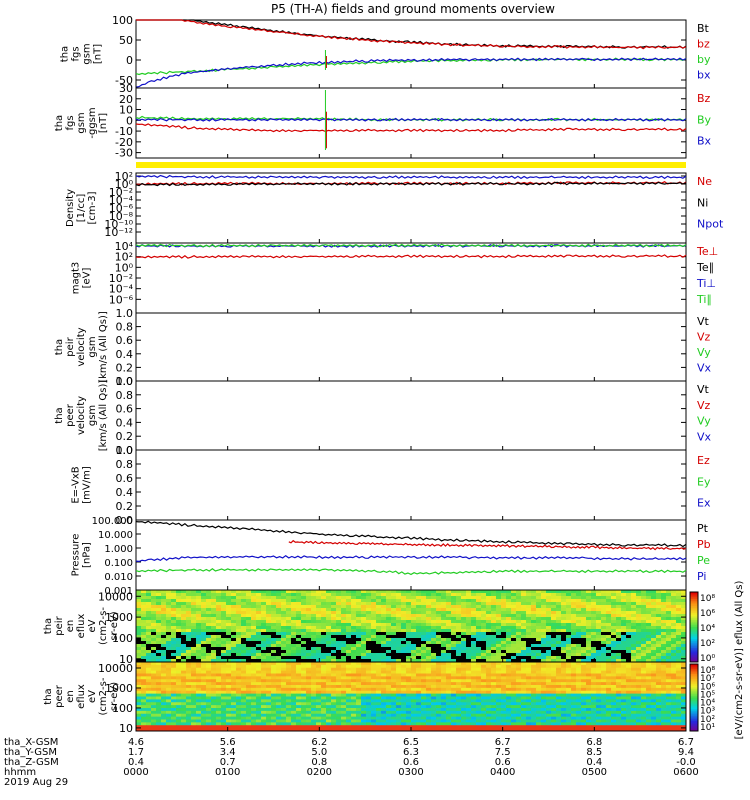 The width and height of the screenshot is (750, 800). What do you see at coordinates (81, 347) in the screenshot?
I see `y-axis-label: tha peir velocity gsm [km/s (All Qs)]` at bounding box center [81, 347].